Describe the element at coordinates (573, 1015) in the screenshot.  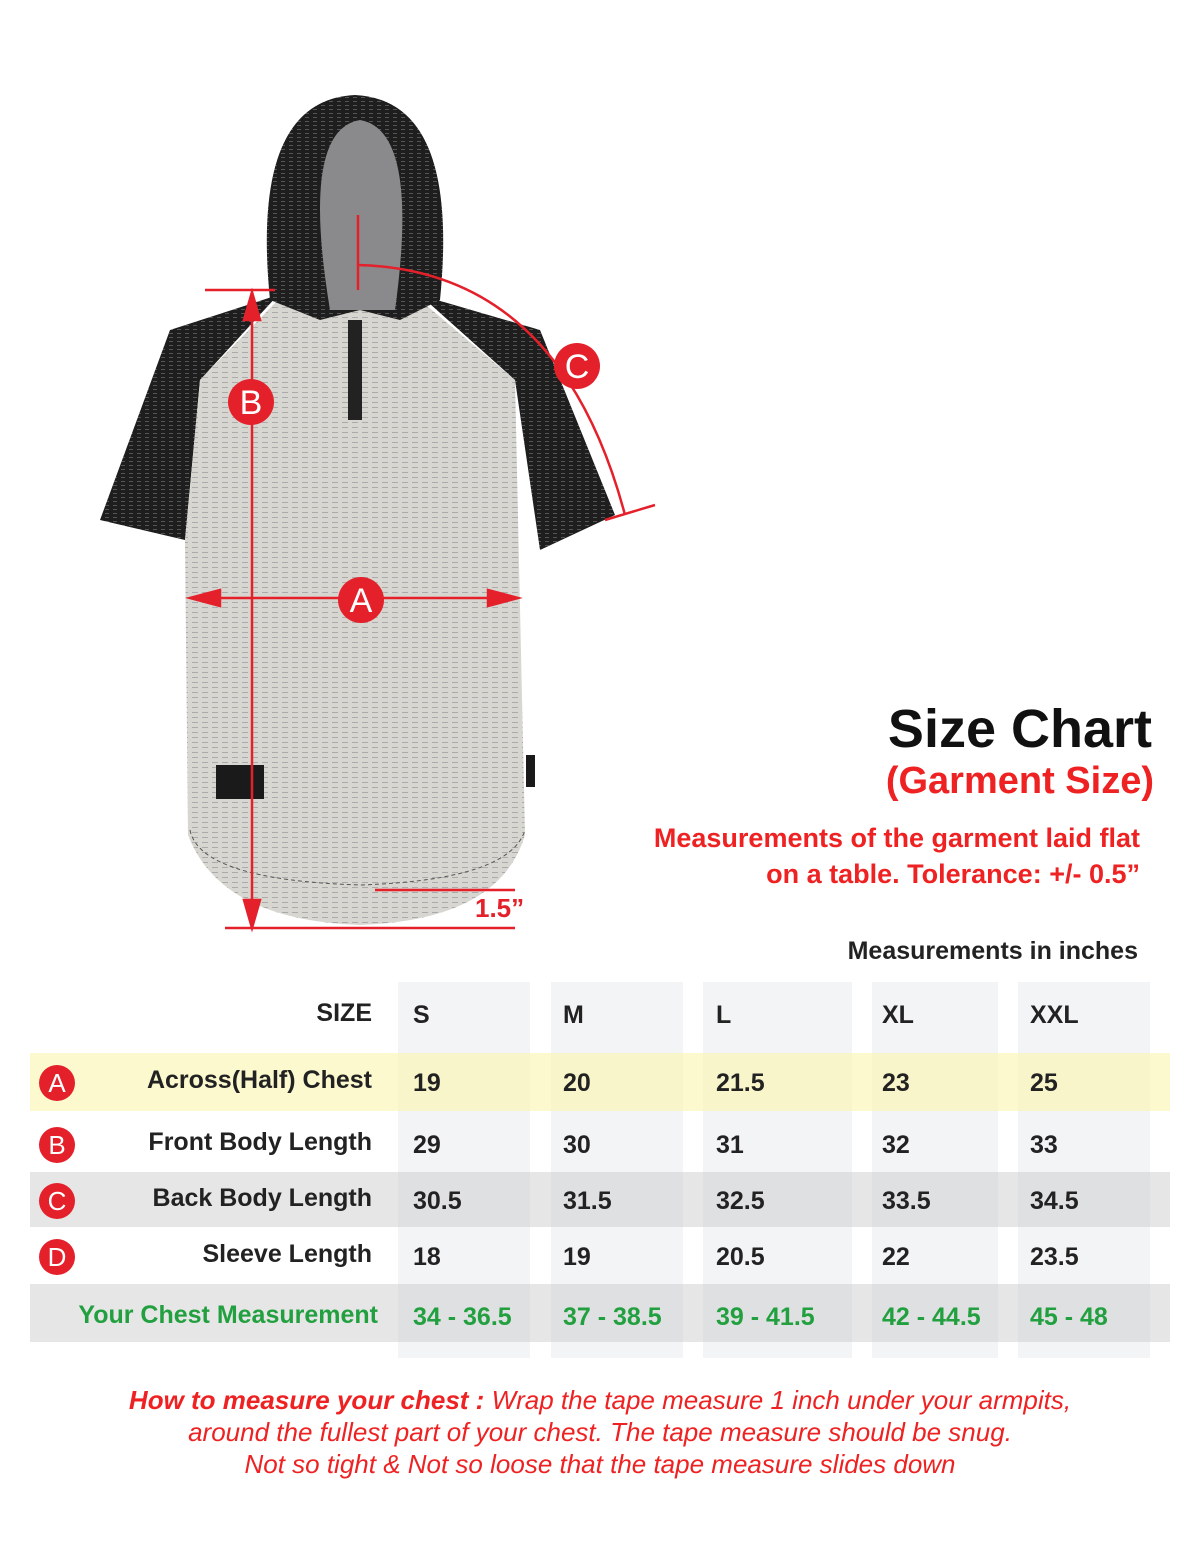
I see `size-m: M` at that location.